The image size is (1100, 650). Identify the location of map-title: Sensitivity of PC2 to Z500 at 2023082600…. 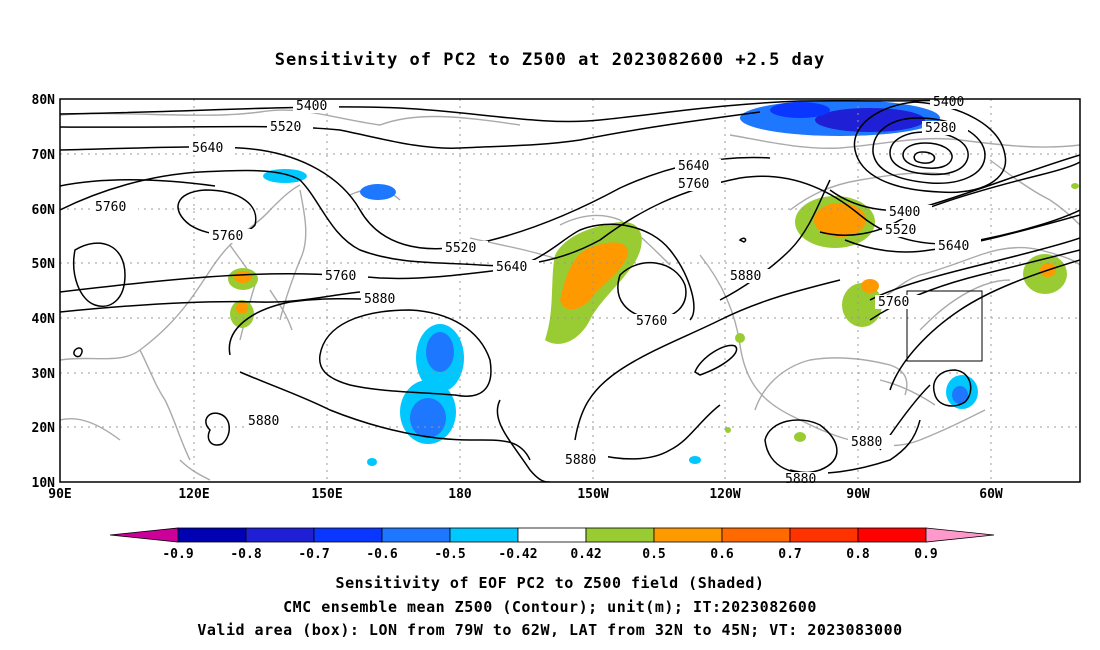
(550, 60).